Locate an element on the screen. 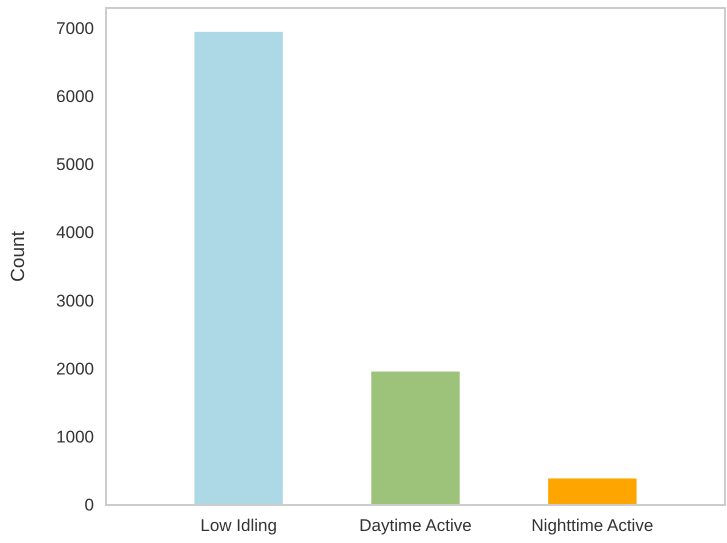 This screenshot has width=727, height=543. y-axis-title: Count is located at coordinates (18, 256).